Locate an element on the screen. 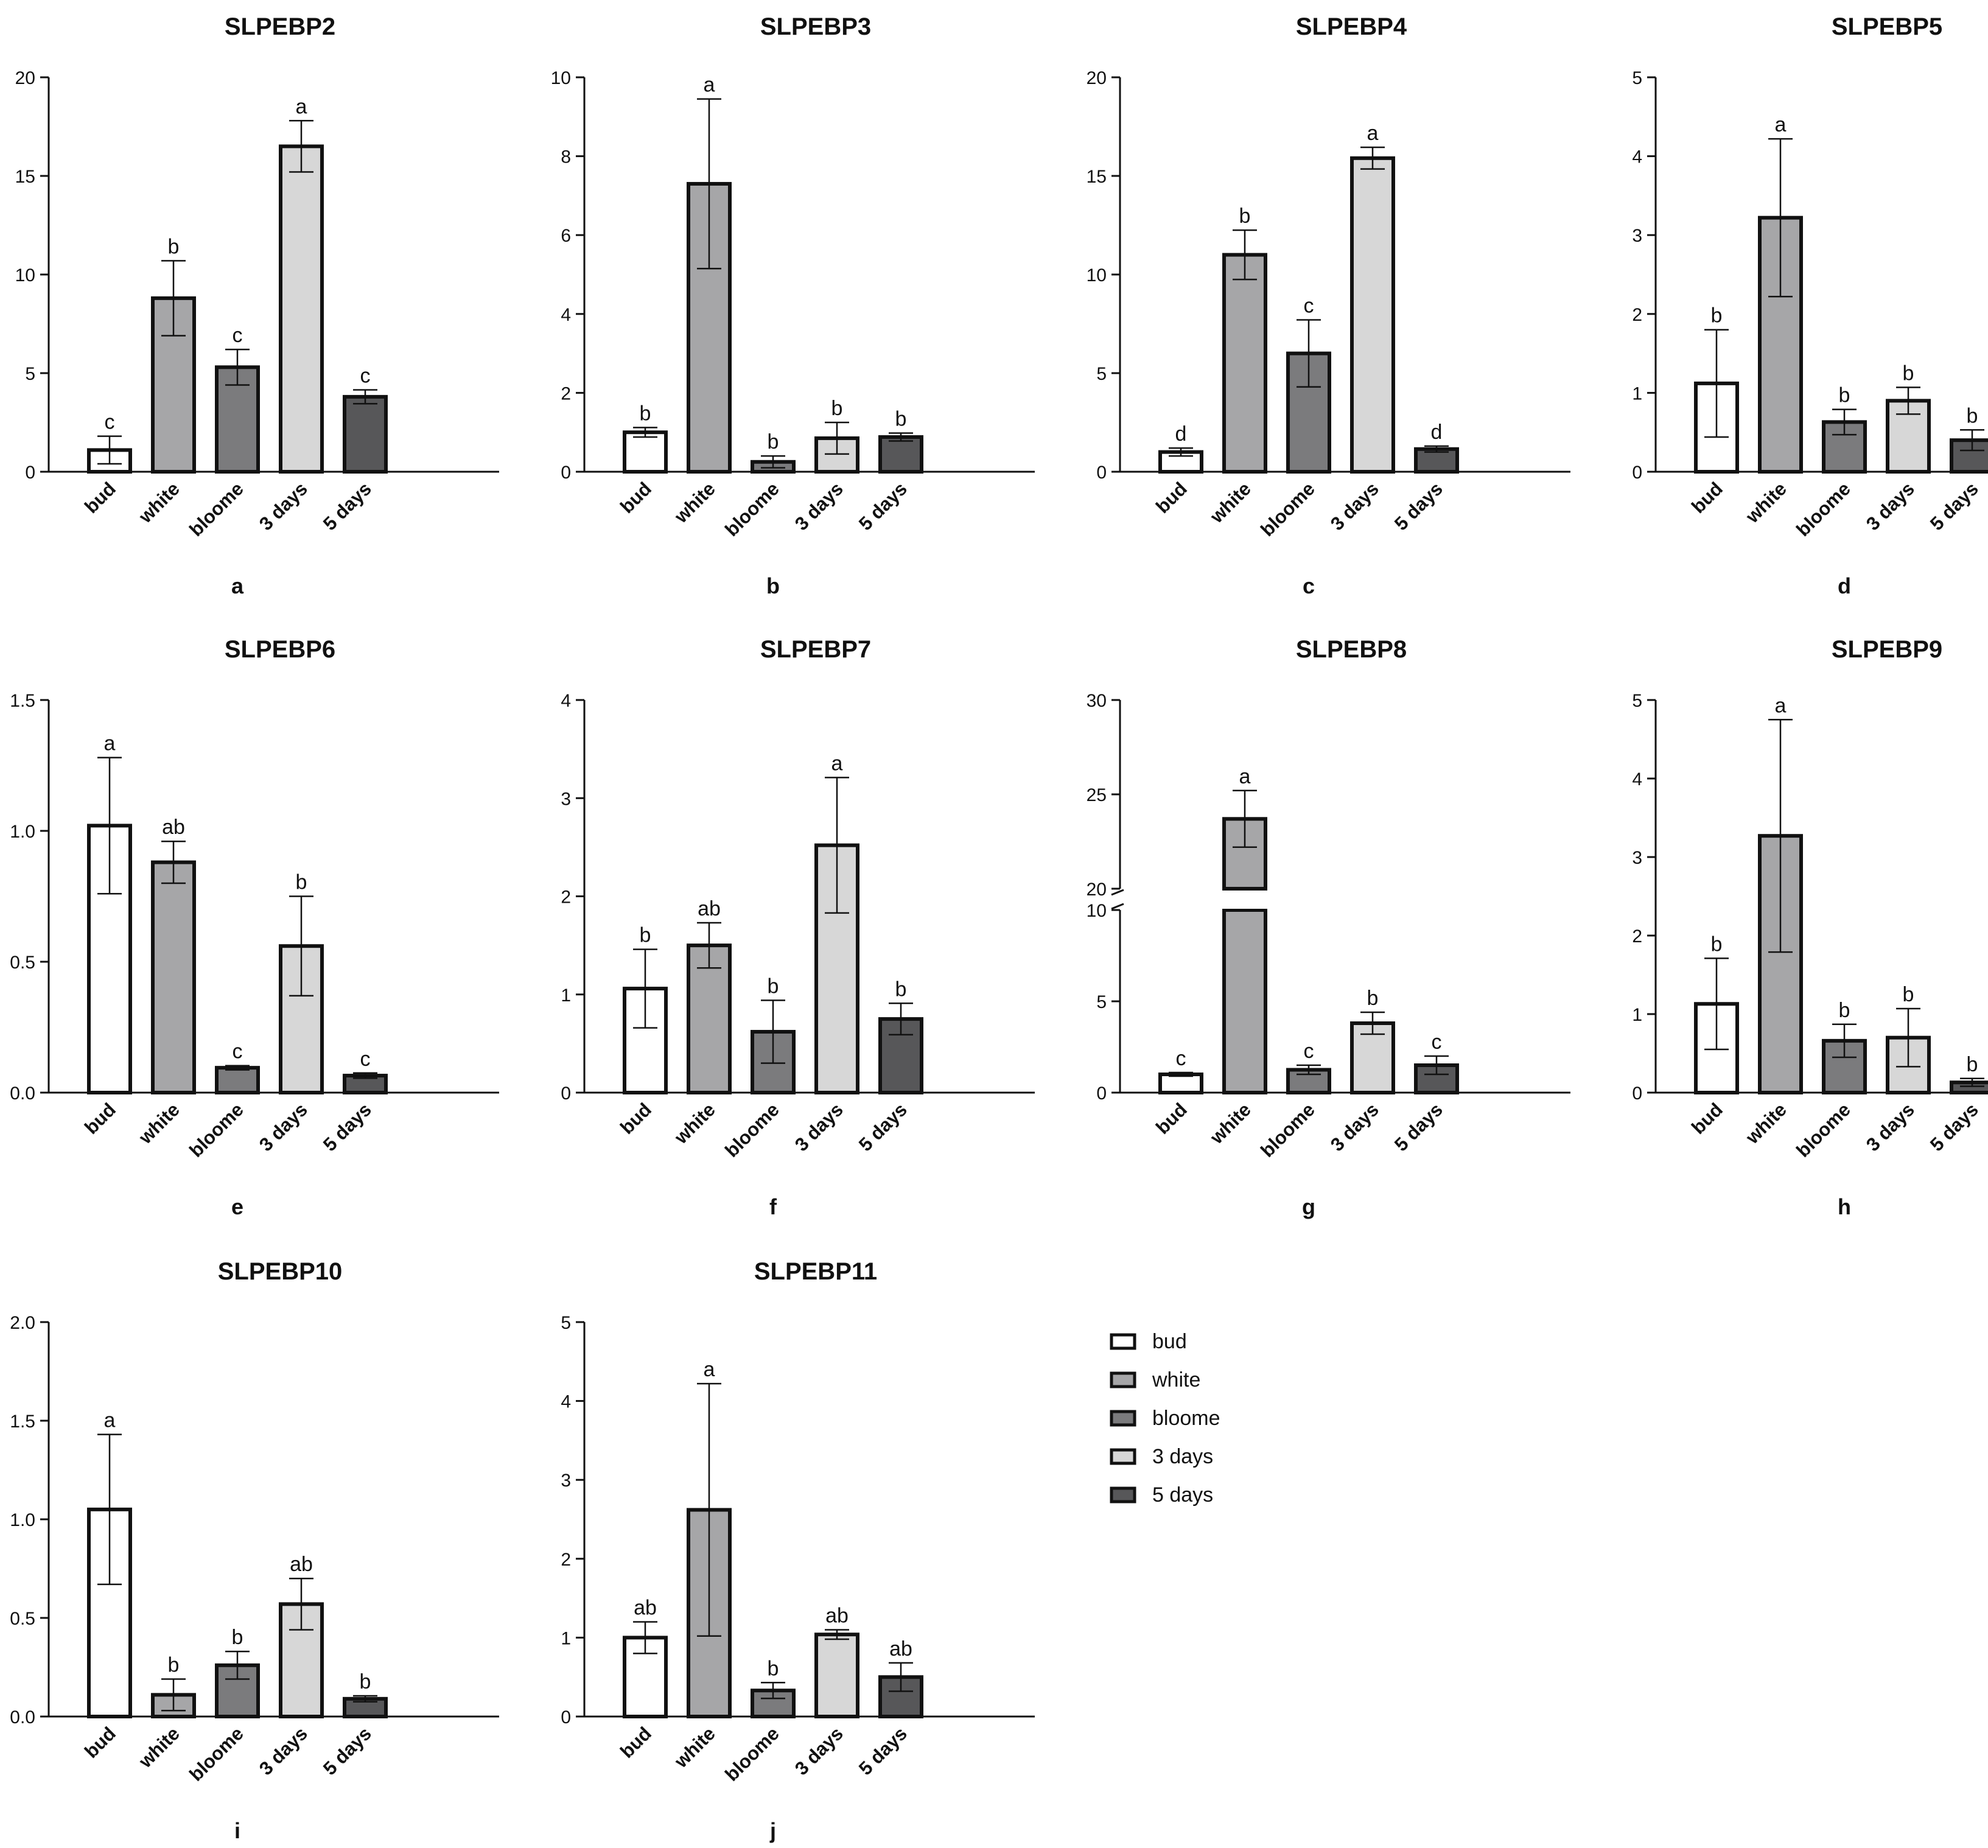 The width and height of the screenshot is (1988, 1848). y-tick-label: 0.5 is located at coordinates (23, 963).